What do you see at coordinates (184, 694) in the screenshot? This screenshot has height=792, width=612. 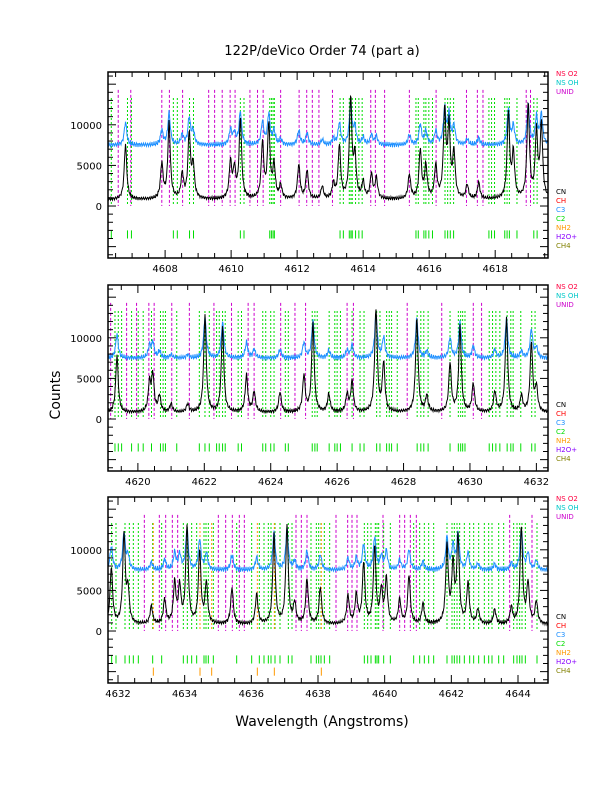 I see `x-tick-label: 4634` at bounding box center [184, 694].